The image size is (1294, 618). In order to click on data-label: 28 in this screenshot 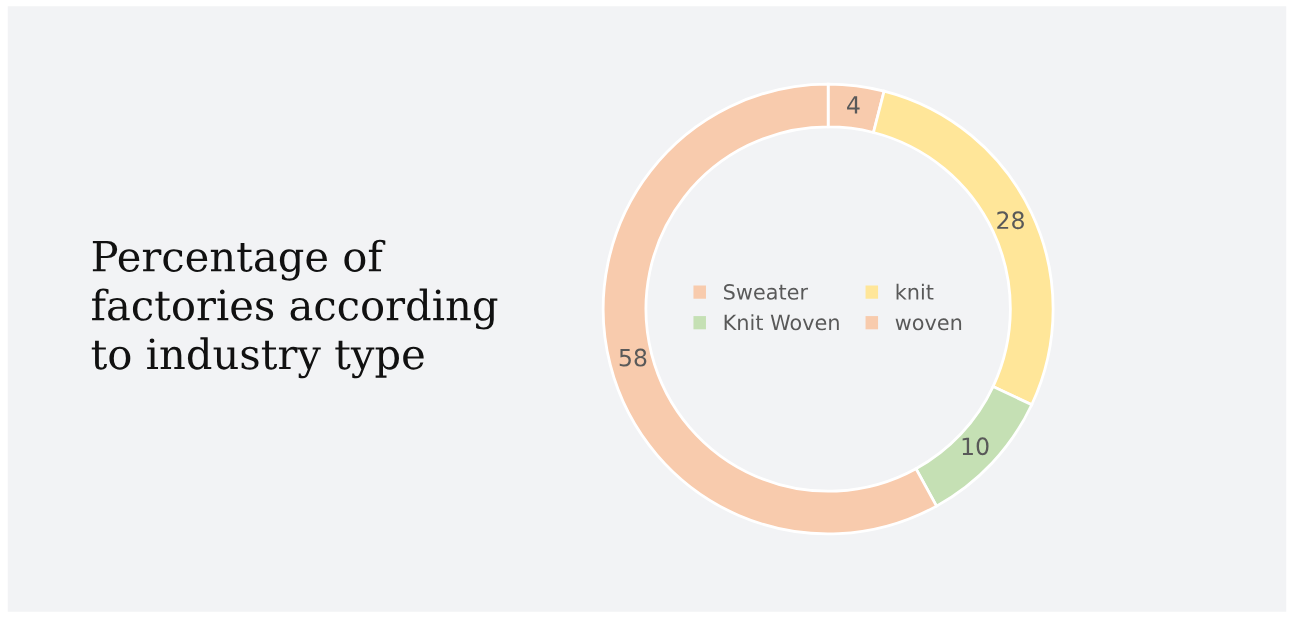, I will do `click(1010, 220)`.